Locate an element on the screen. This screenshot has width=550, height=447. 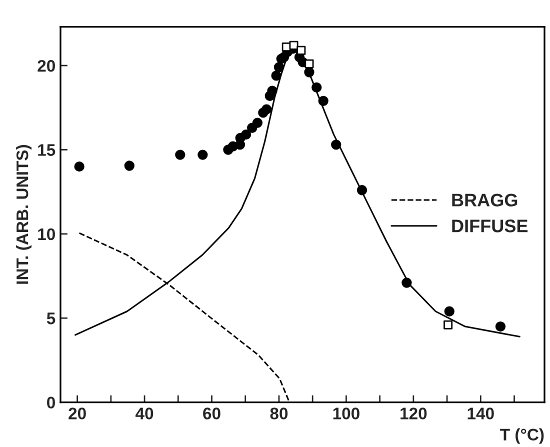
x-tick-label: 140 is located at coordinates (481, 414).